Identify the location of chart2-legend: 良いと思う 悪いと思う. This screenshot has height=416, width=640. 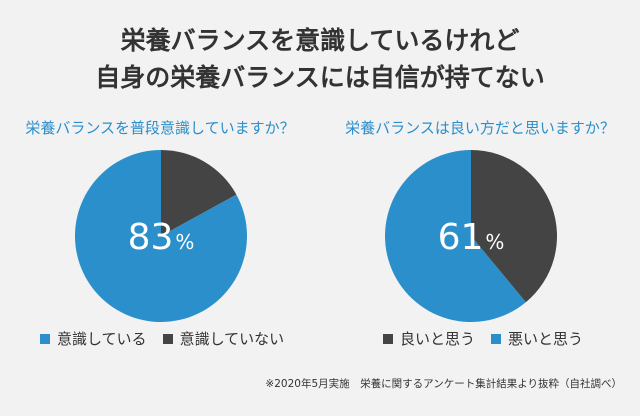
(491, 338).